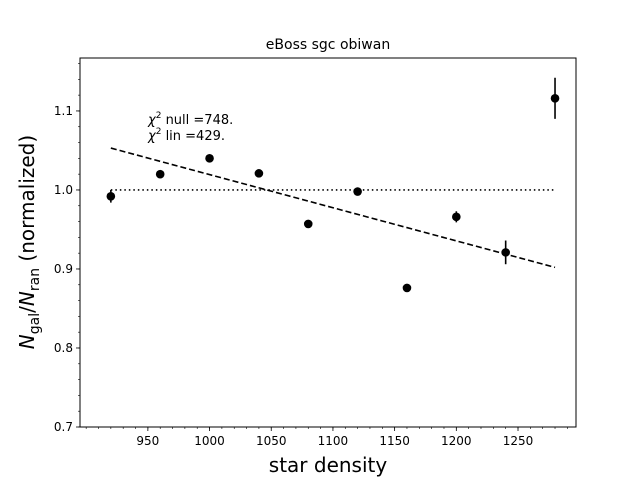 The height and width of the screenshot is (484, 640). I want to click on x-tick-label: 1200, so click(456, 441).